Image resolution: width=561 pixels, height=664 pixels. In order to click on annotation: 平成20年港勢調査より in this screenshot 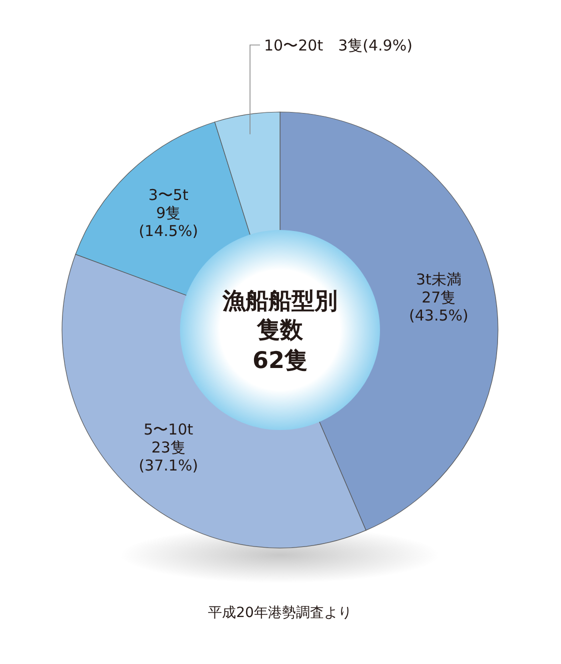, I will do `click(280, 612)`.